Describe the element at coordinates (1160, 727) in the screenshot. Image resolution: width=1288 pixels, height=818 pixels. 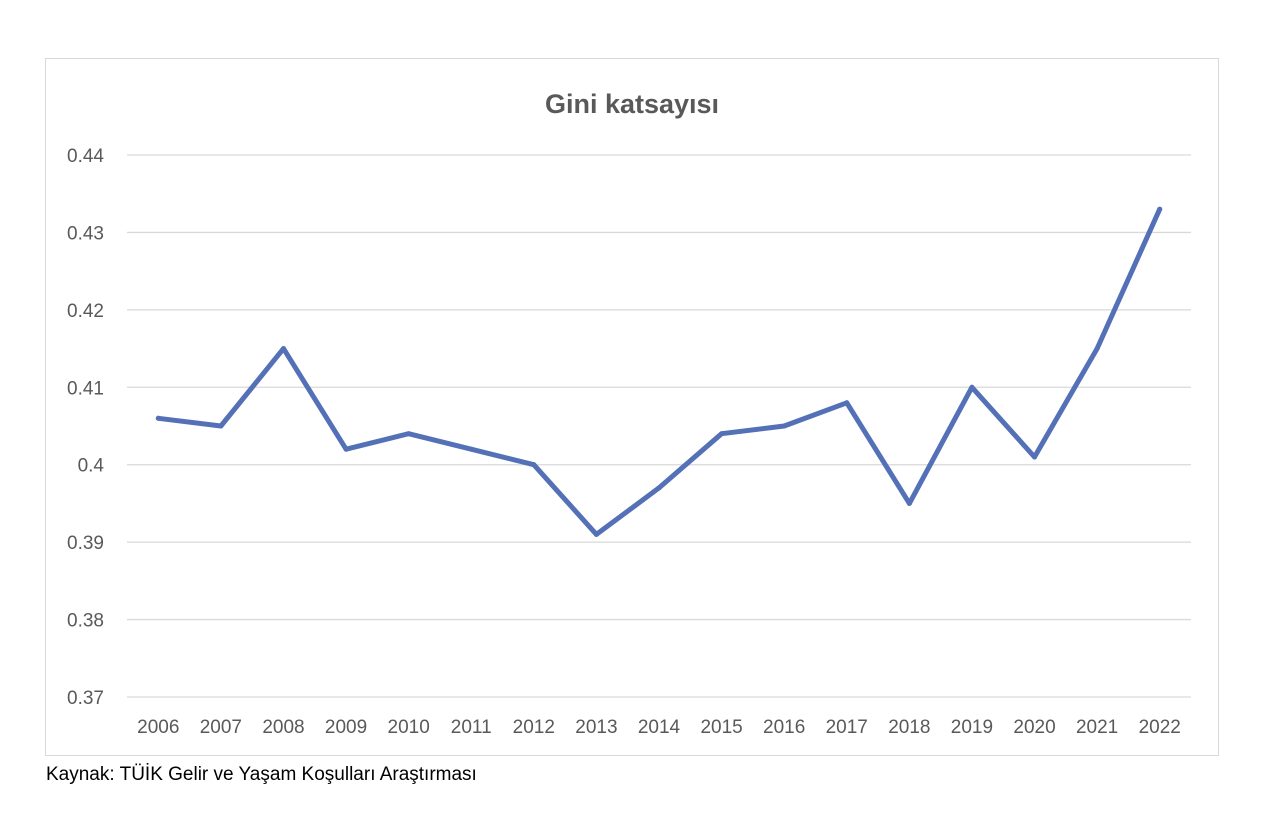
I see `x-tick-label: 2022` at that location.